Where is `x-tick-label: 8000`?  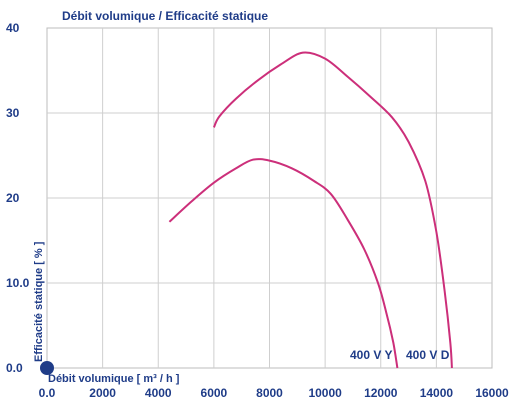 x-tick-label: 8000 is located at coordinates (269, 393).